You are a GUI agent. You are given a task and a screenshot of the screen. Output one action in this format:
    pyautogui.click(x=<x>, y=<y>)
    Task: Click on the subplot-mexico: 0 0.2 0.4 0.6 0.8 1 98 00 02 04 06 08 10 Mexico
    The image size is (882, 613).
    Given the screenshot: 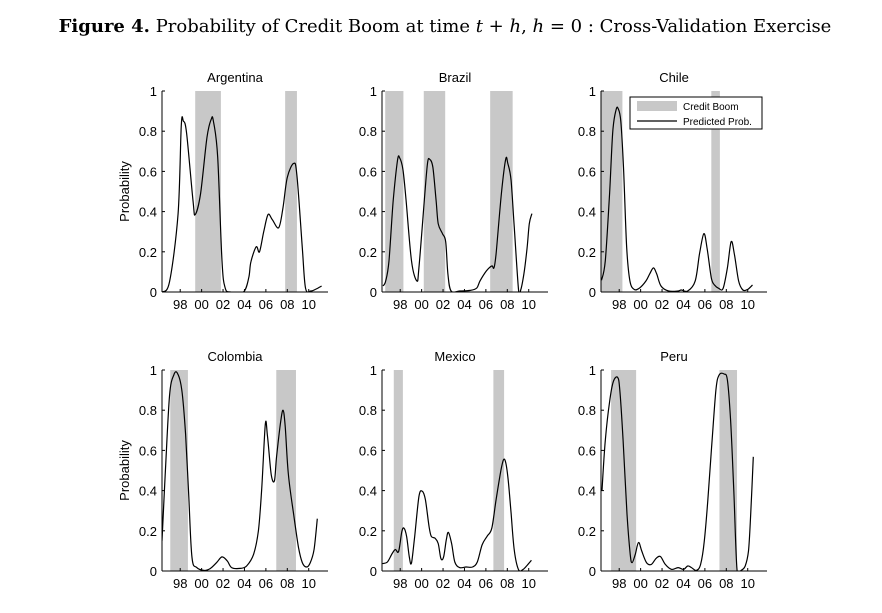 What is the action you would take?
    pyautogui.click(x=453, y=470)
    